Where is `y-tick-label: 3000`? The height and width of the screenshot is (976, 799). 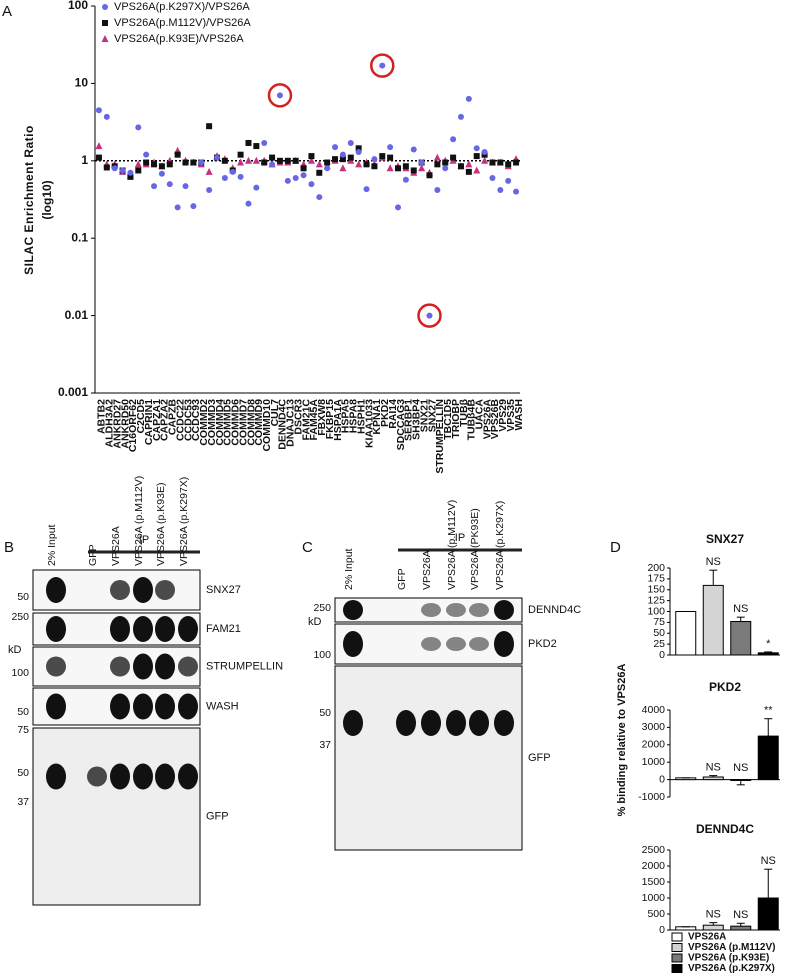 y-tick-label: 3000 is located at coordinates (654, 727).